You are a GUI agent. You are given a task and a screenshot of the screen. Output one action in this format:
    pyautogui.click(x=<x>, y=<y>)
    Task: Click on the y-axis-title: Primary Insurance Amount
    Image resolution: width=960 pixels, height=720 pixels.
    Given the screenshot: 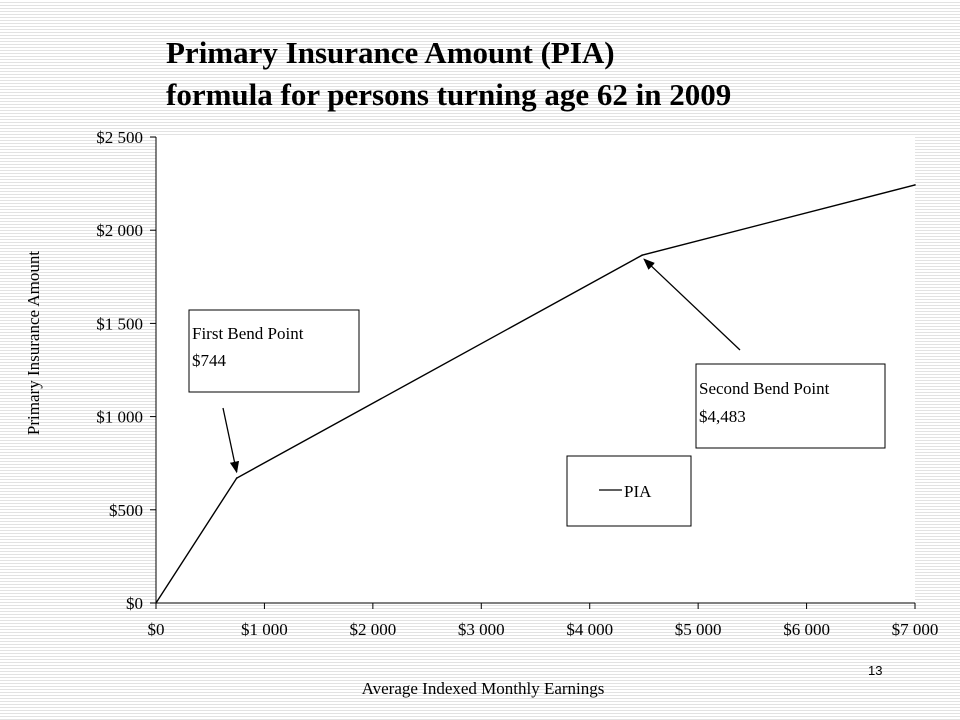 What is the action you would take?
    pyautogui.click(x=33, y=343)
    